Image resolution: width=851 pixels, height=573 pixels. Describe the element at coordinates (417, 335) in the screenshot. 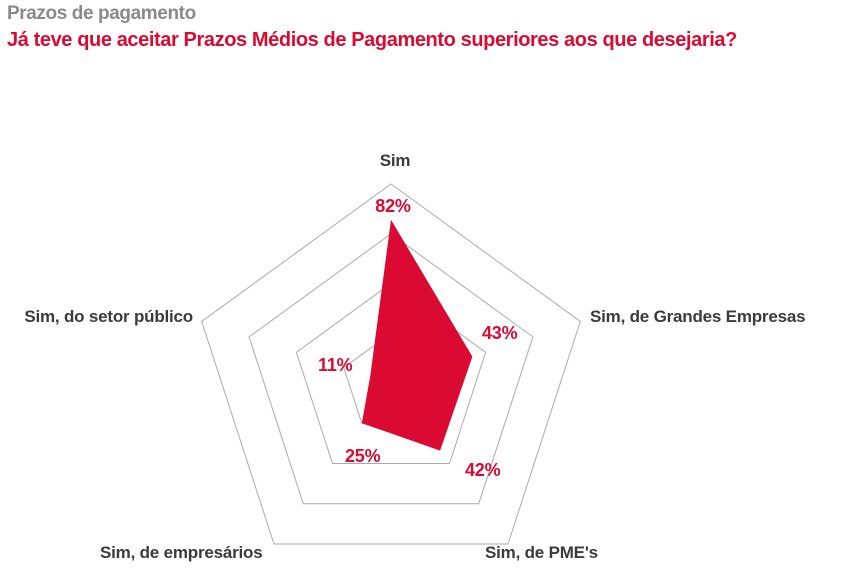

I see `data-polygon` at that location.